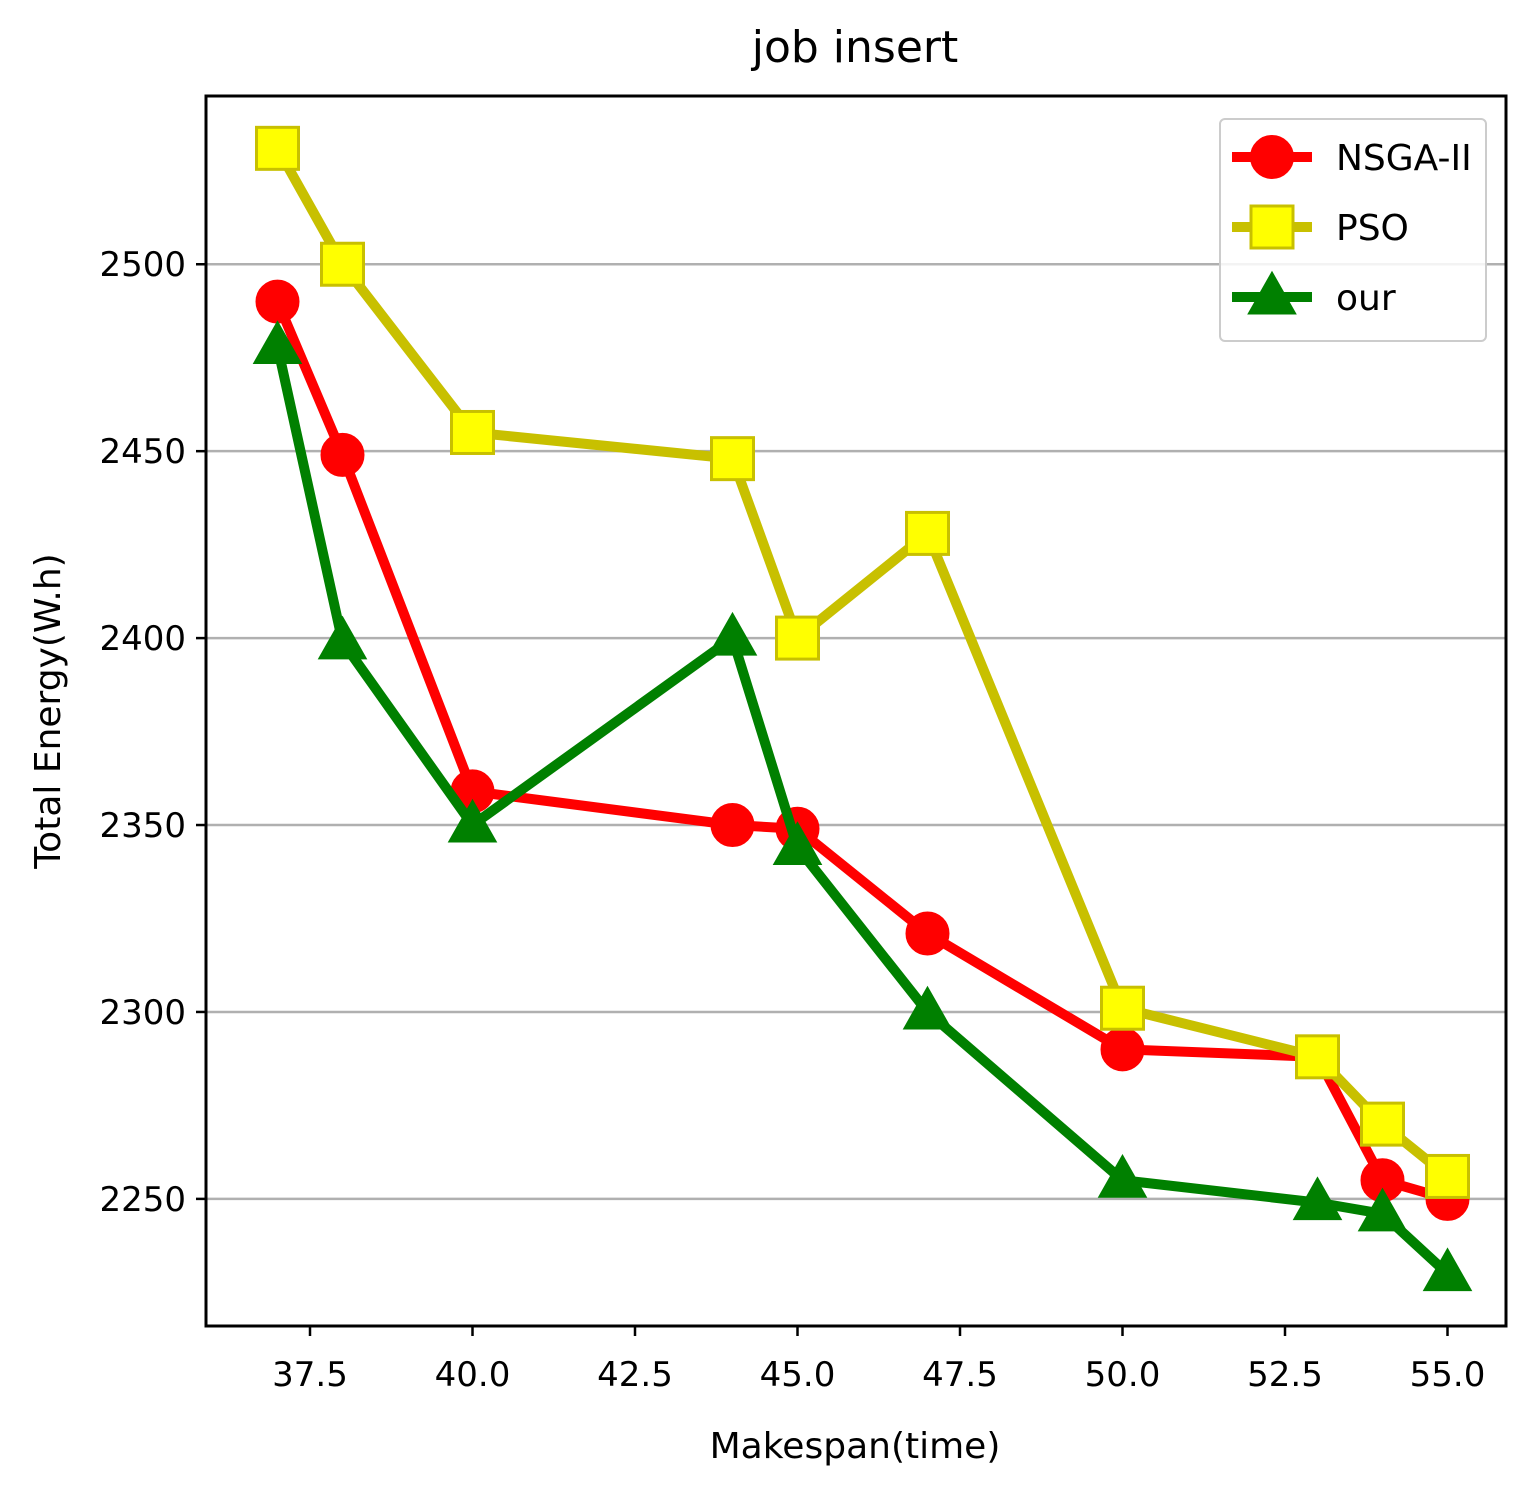 The width and height of the screenshot is (1528, 1491). Describe the element at coordinates (142, 265) in the screenshot. I see `y-tick-label: 2500` at that location.